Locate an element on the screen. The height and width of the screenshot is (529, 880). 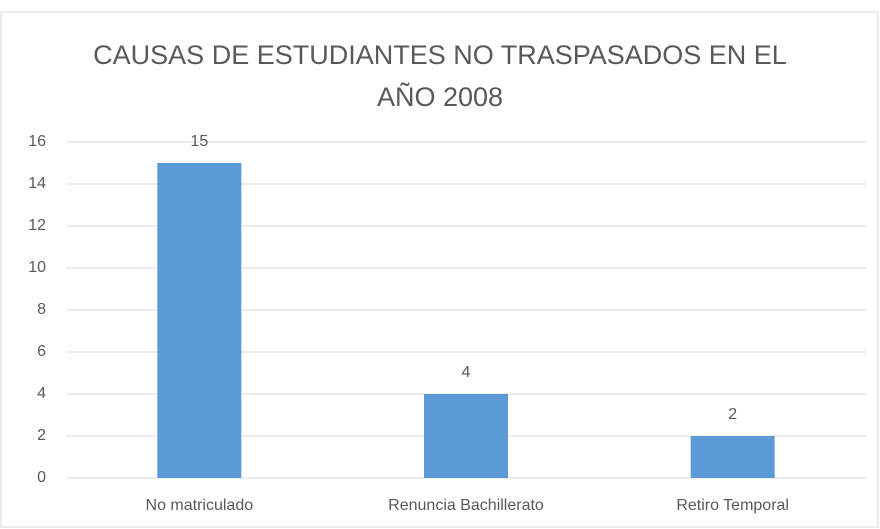
x-tick-label: Retiro Temporal is located at coordinates (732, 505).